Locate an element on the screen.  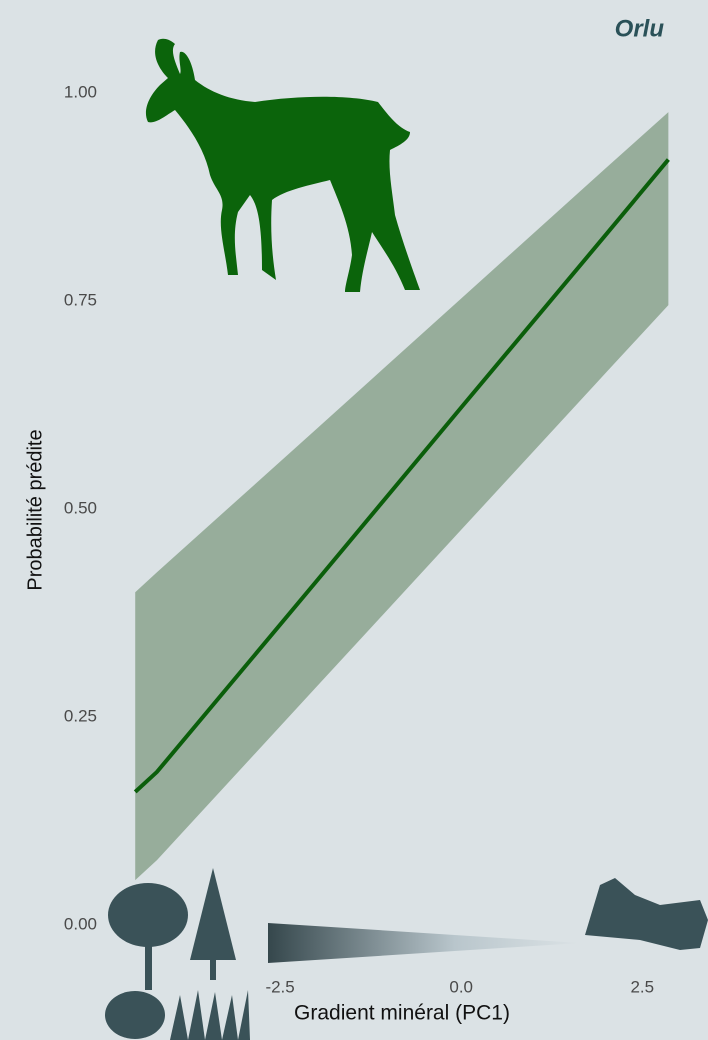
y-tick-label: 0.00 is located at coordinates (80, 923).